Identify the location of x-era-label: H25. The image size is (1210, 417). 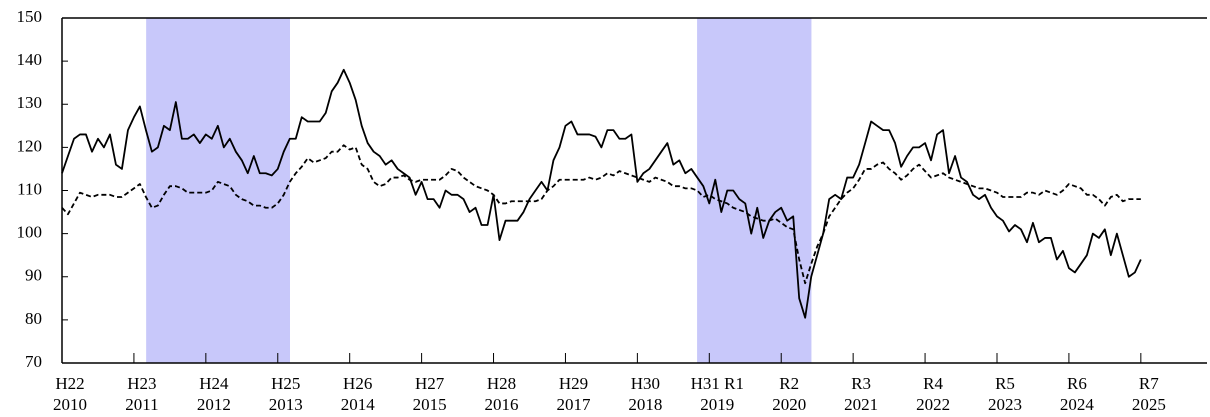
(285, 383).